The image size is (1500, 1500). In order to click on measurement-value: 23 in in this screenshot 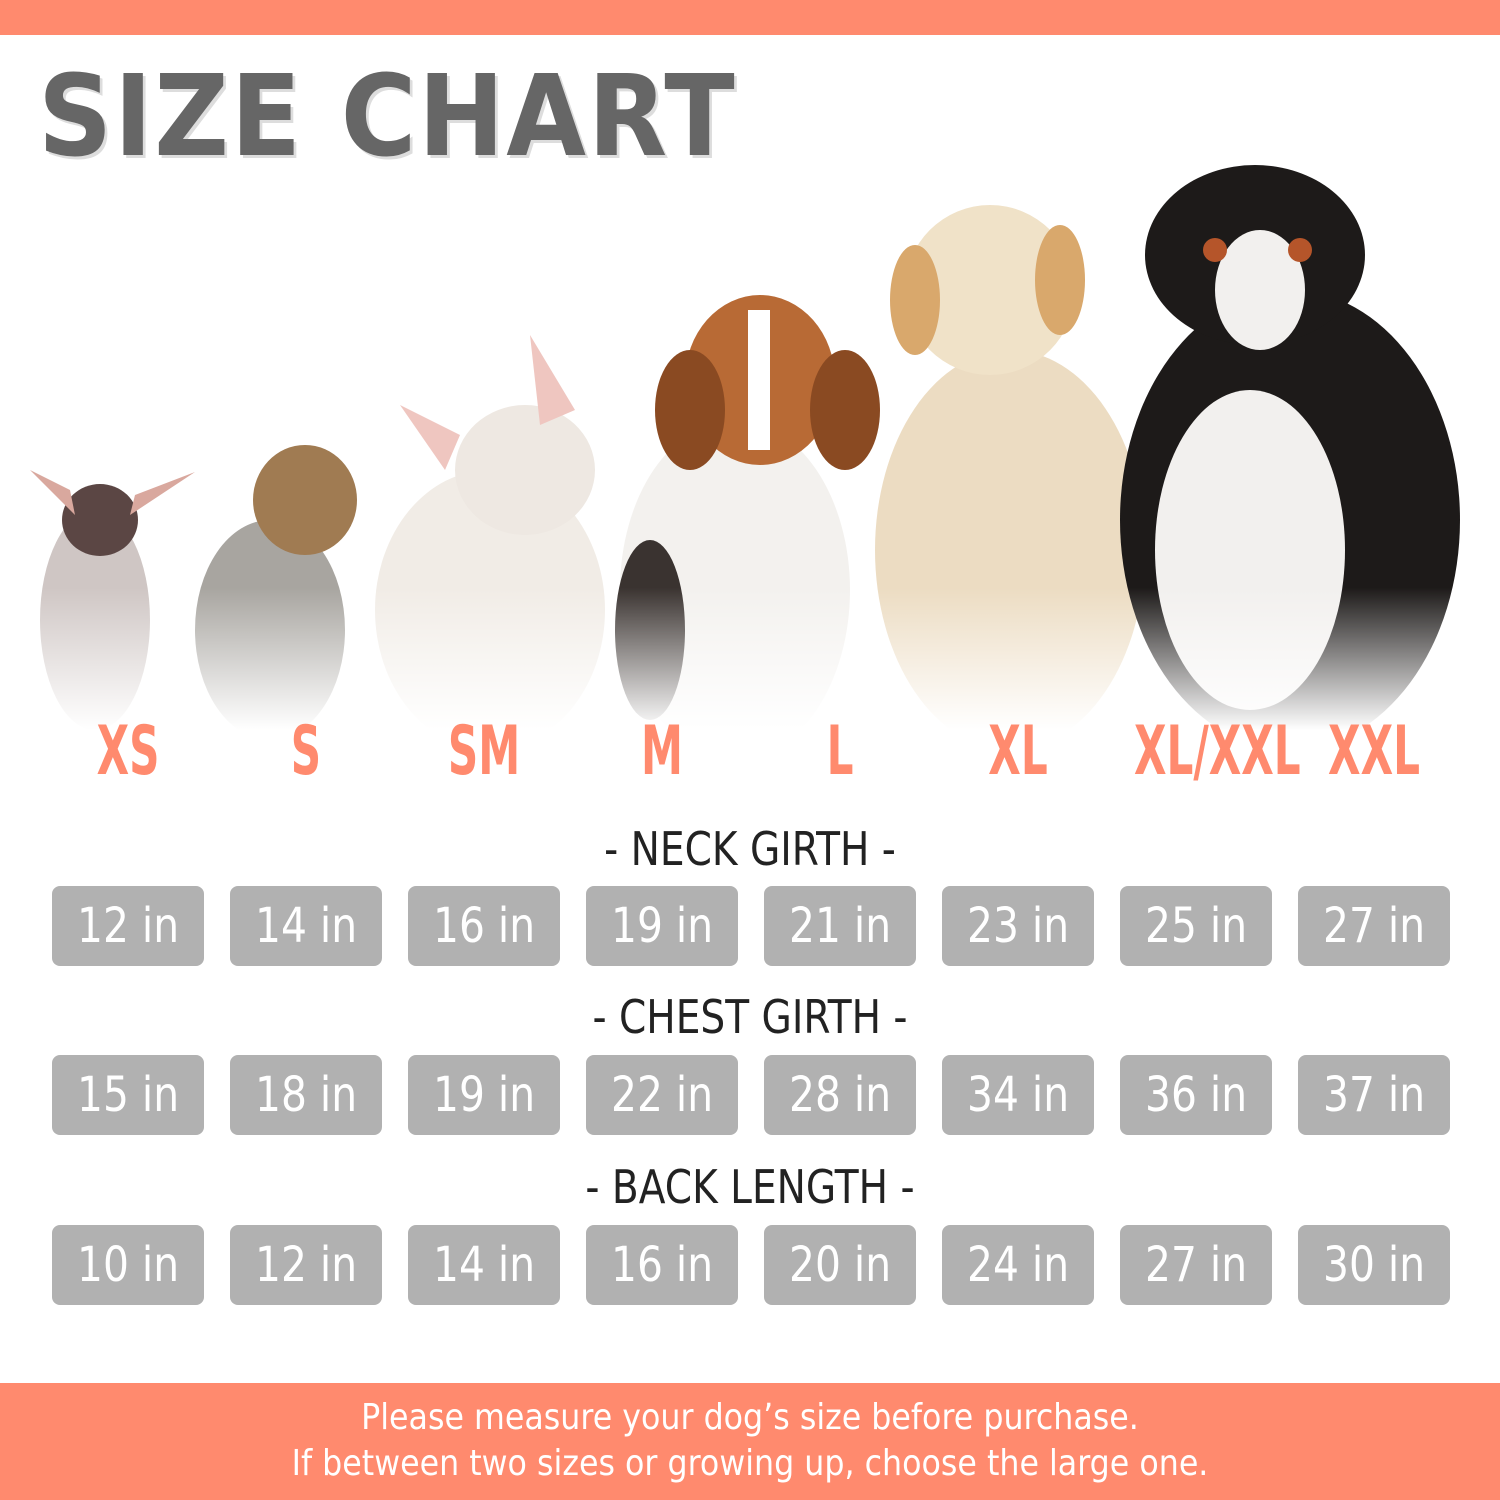, I will do `click(1018, 926)`.